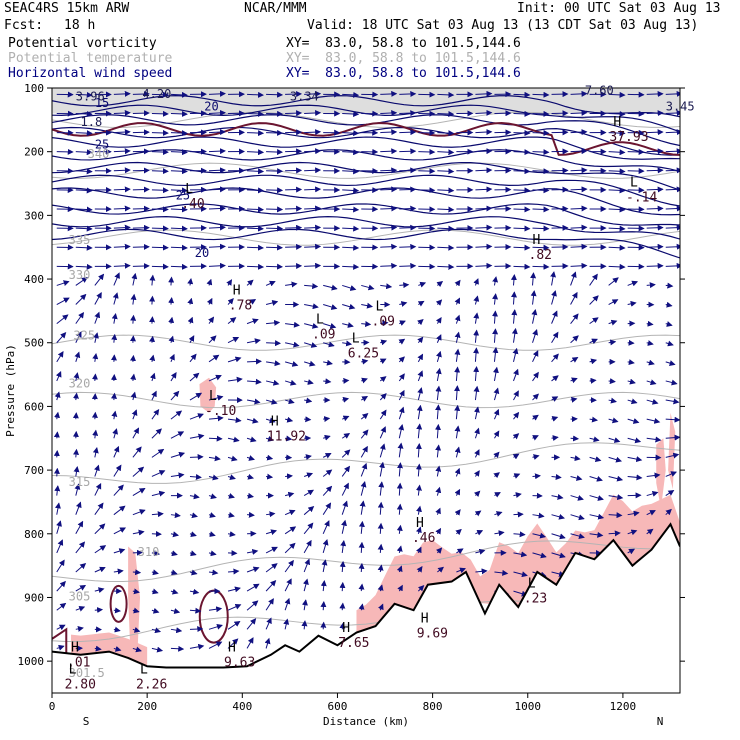 Image resolution: width=740 pixels, height=740 pixels. Describe the element at coordinates (34, 215) in the screenshot. I see `y-tick-label: 300` at that location.